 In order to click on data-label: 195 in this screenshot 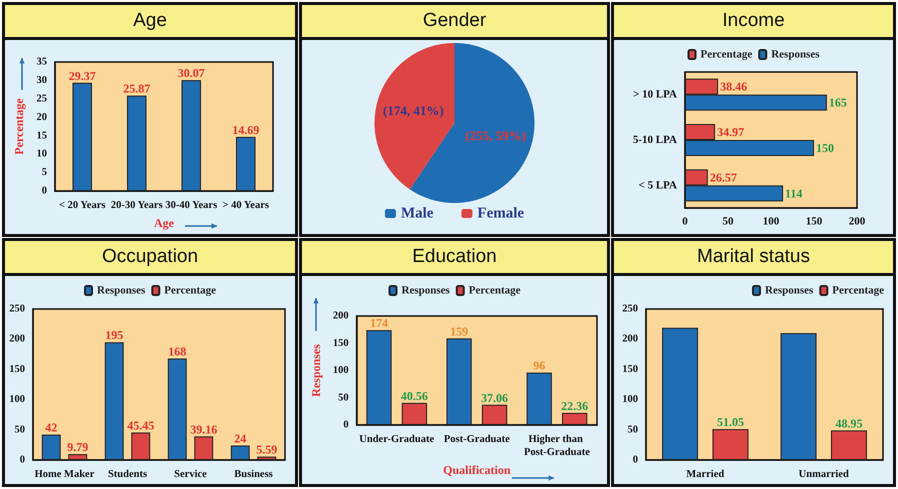, I will do `click(114, 335)`.